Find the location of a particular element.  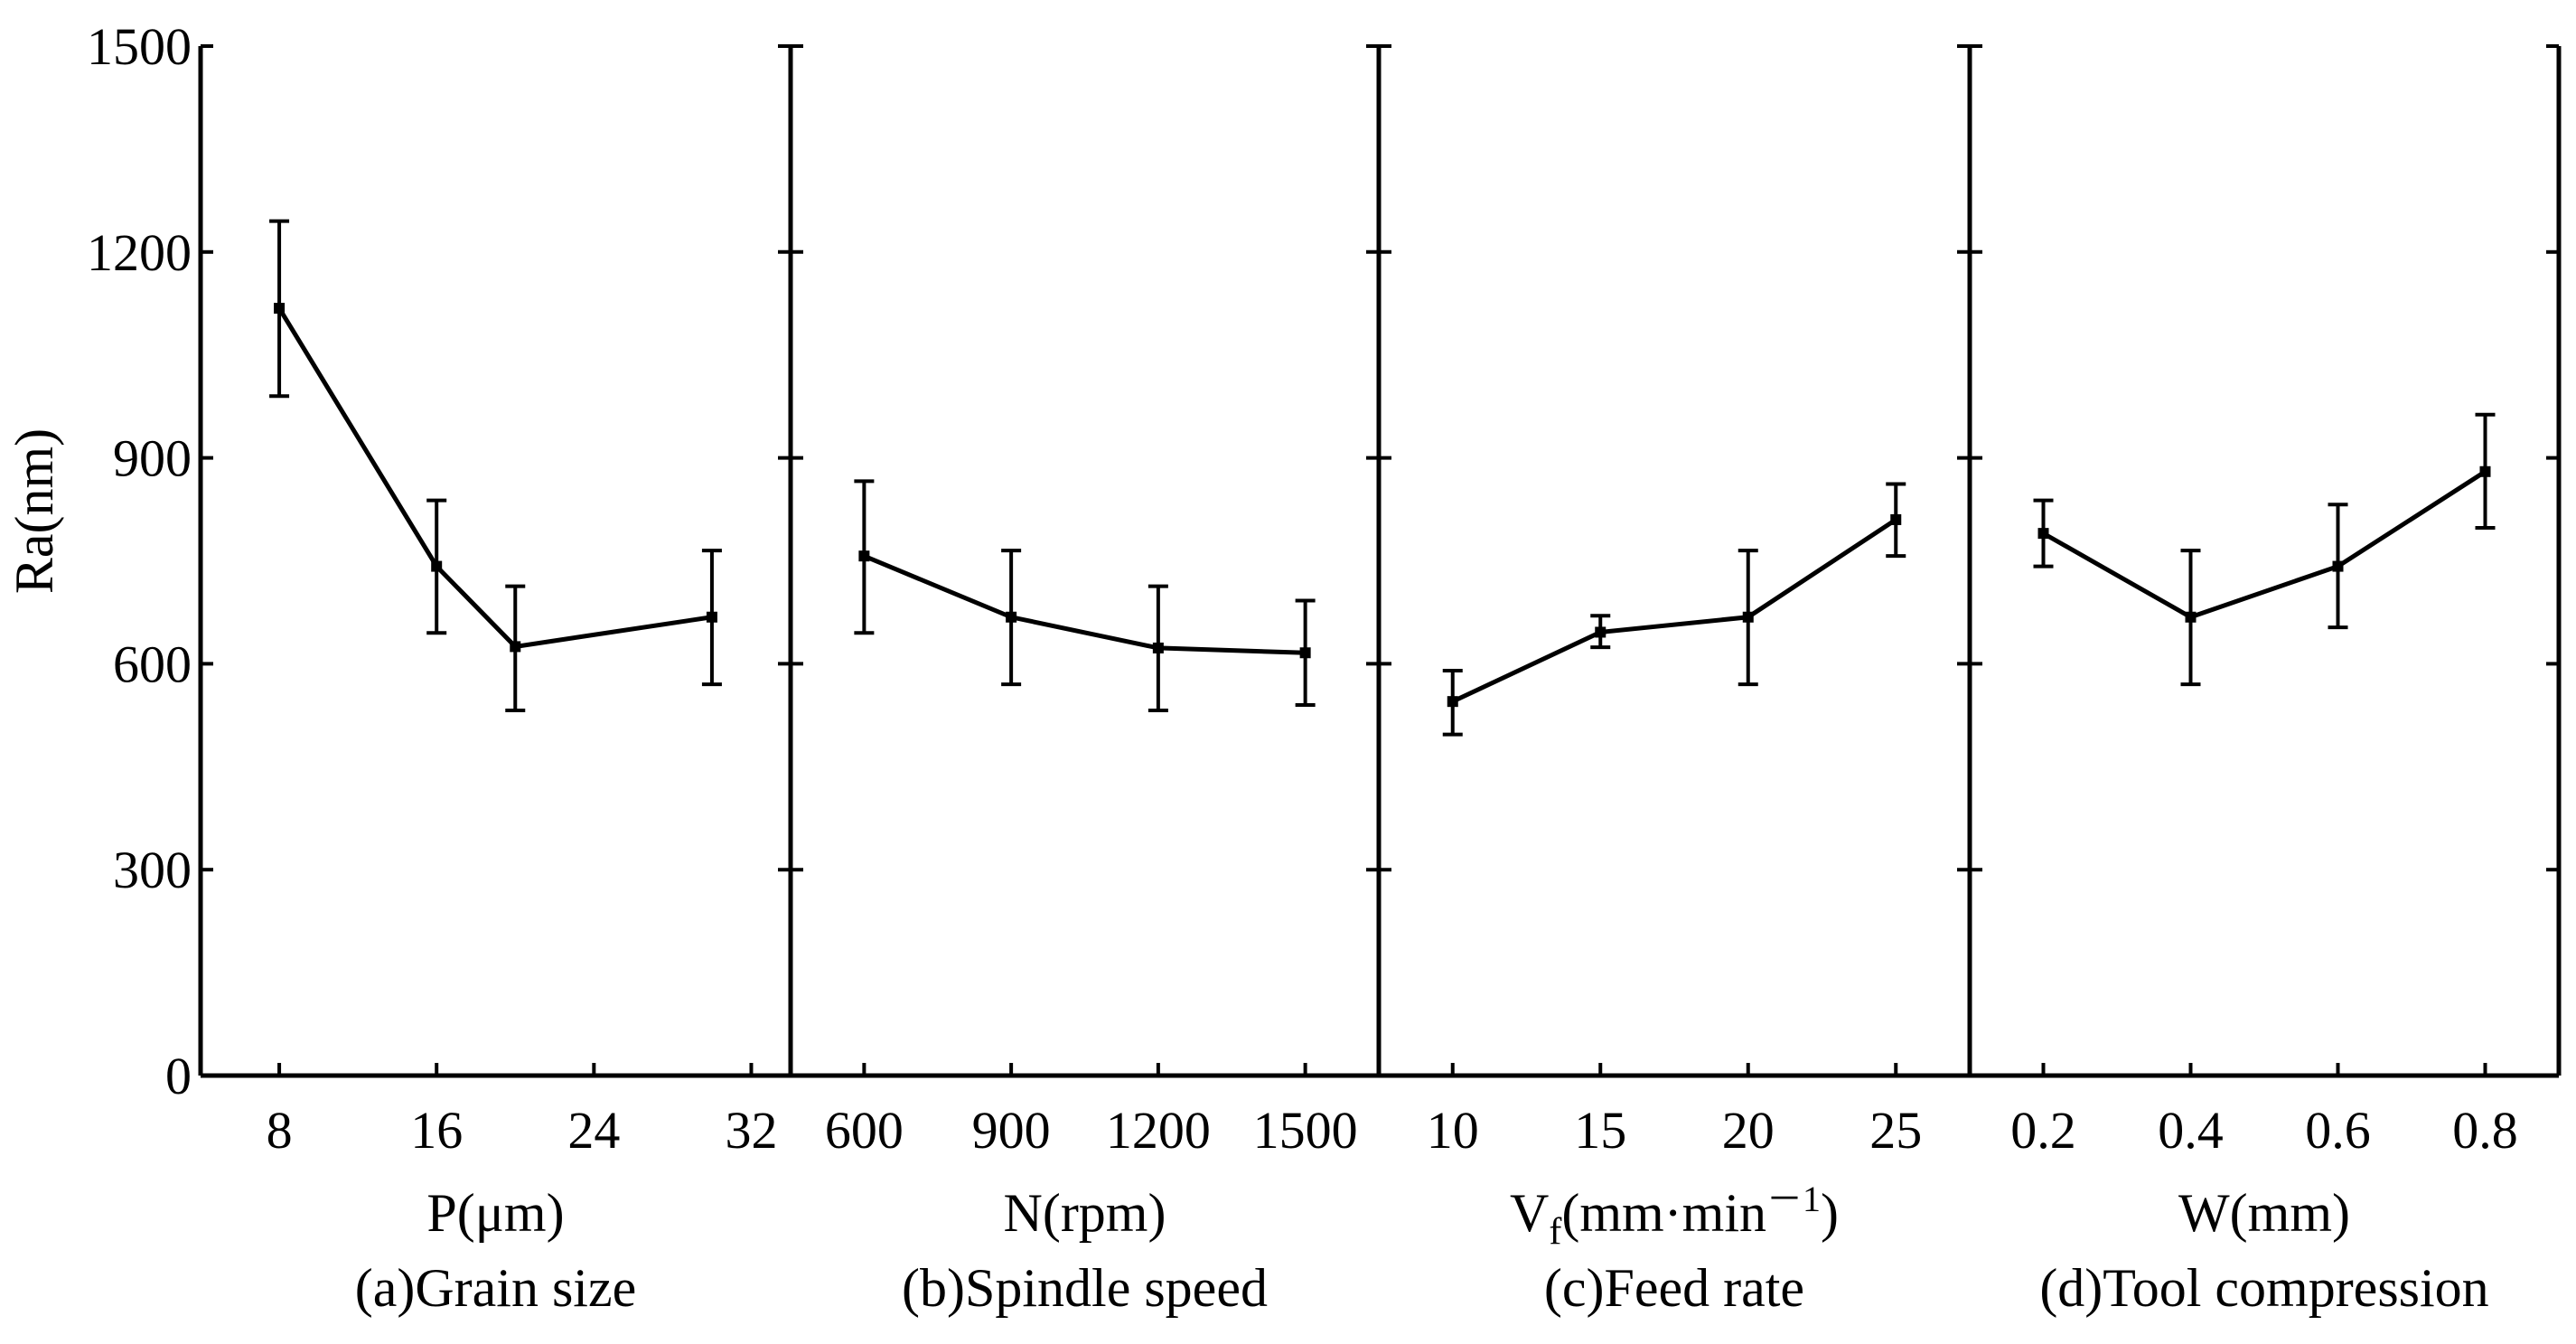

y-tick-label: 600 is located at coordinates (152, 663).